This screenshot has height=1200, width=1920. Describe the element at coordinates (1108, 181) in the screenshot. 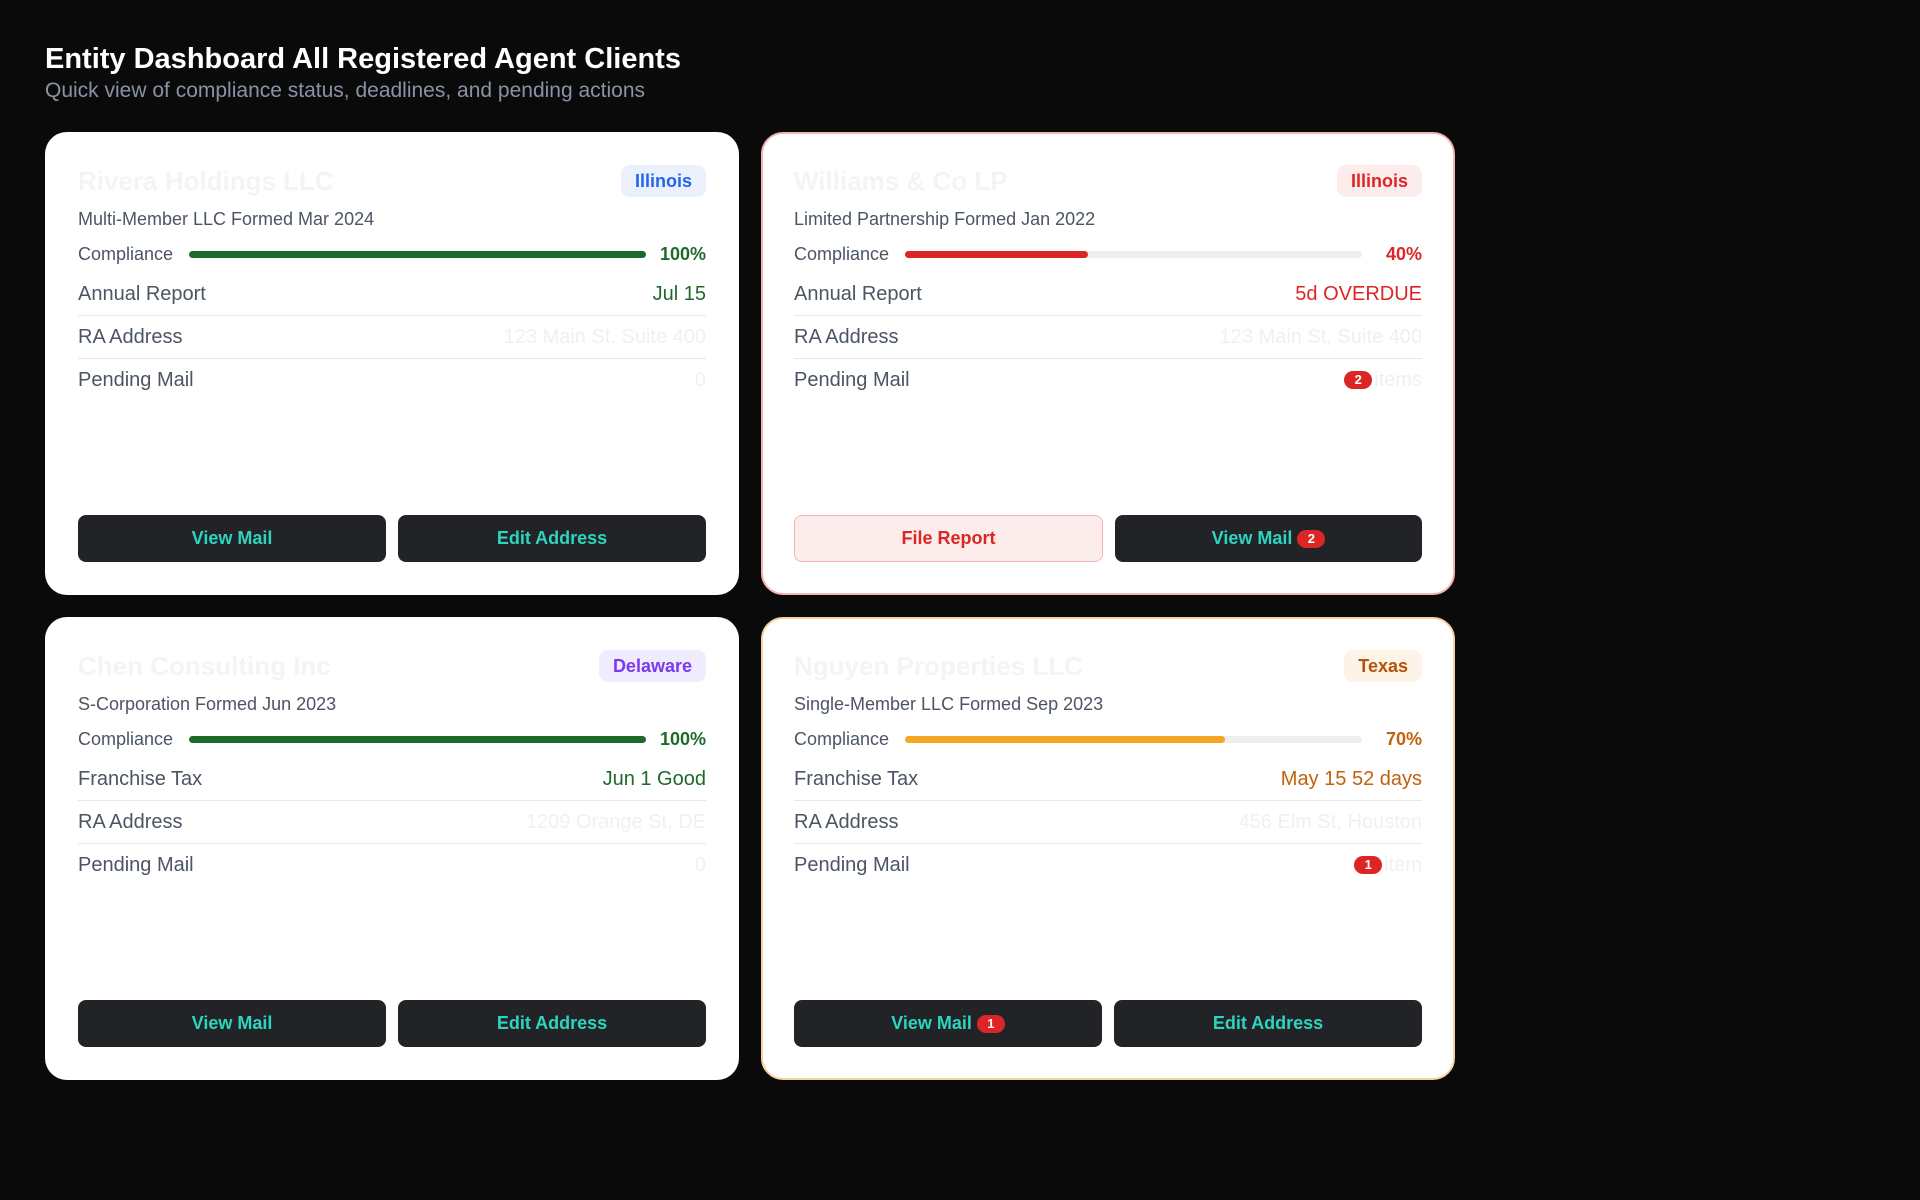

I see `card-header: Williams & Co LP Illinois` at that location.